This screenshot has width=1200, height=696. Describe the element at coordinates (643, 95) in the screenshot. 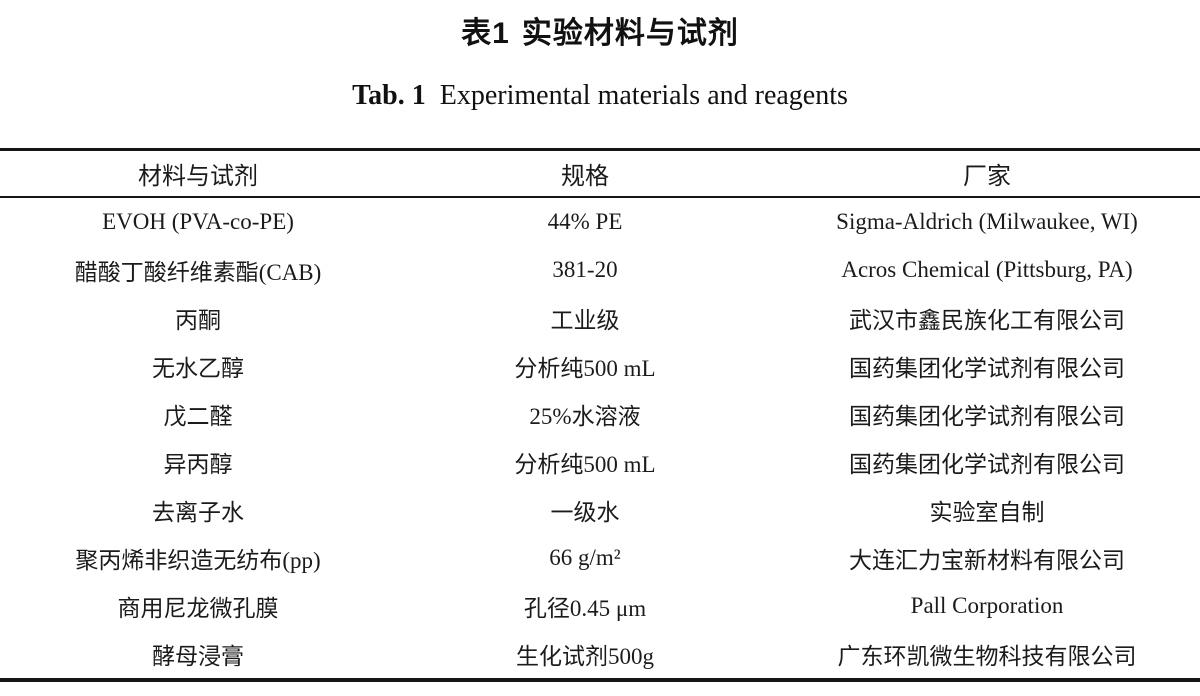

I see `table-title-english-text: Experimental materials and reagents` at that location.